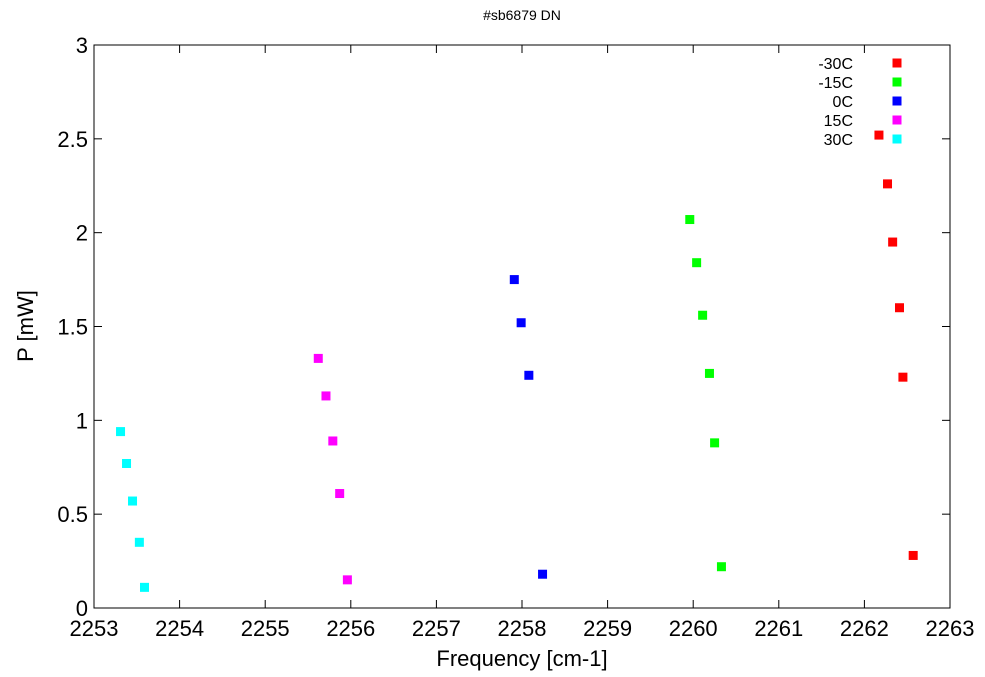 Image resolution: width=985 pixels, height=677 pixels. What do you see at coordinates (350, 628) in the screenshot?
I see `x-tick-label: 2256` at bounding box center [350, 628].